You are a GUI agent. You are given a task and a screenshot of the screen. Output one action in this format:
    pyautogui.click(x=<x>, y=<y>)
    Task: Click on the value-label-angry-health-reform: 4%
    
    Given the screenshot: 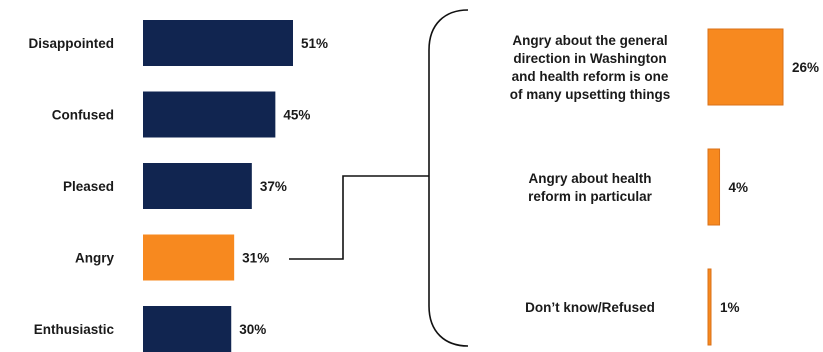 What is the action you would take?
    pyautogui.click(x=739, y=187)
    